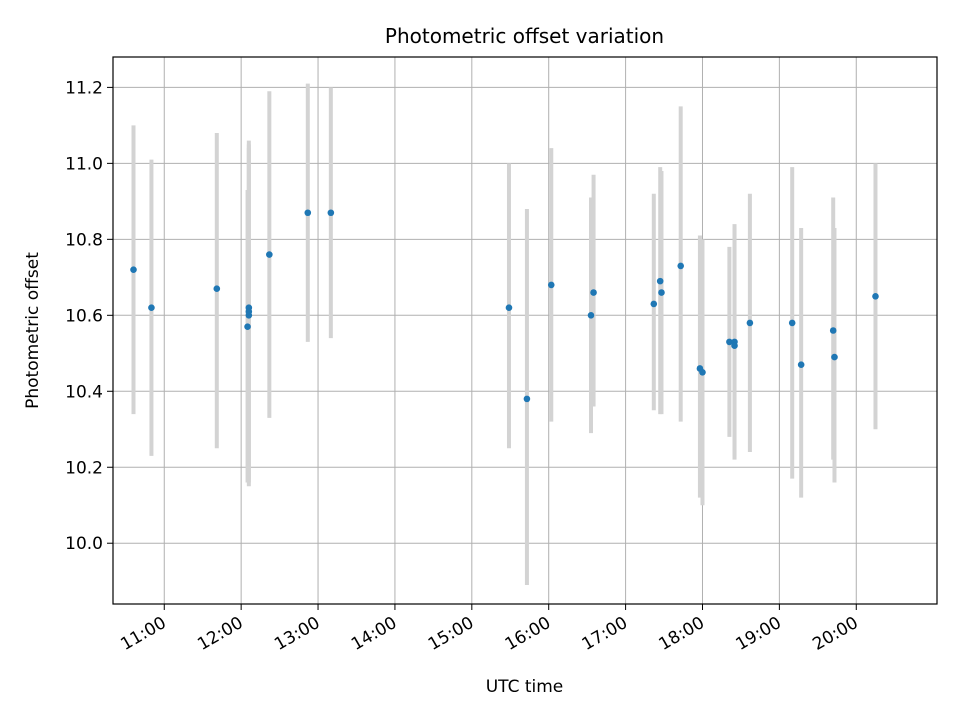 The image size is (960, 720). What do you see at coordinates (84, 392) in the screenshot?
I see `y-tick-label: 10.4` at bounding box center [84, 392].